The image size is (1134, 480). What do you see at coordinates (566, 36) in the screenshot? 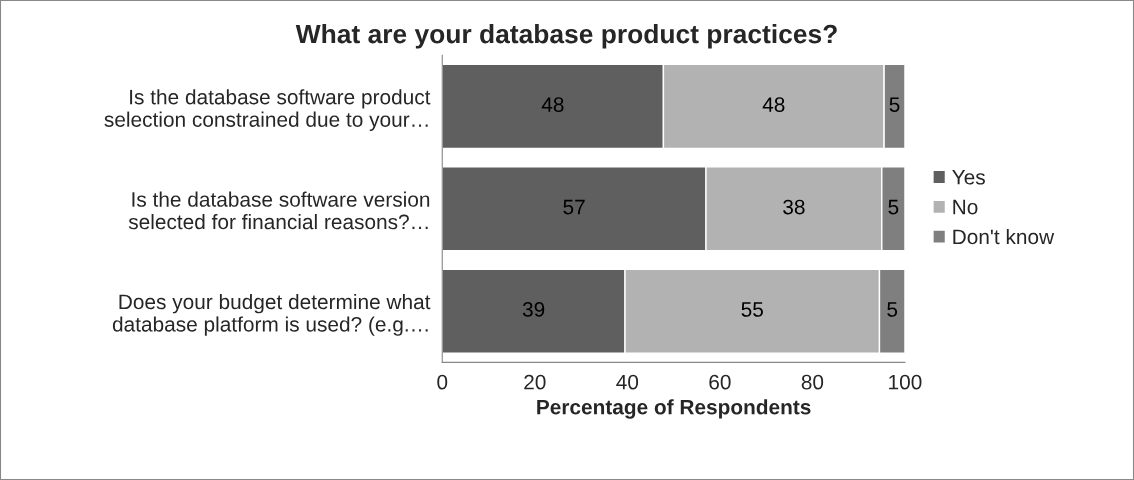
I see `chart-title: What are your database product practices?` at bounding box center [566, 36].